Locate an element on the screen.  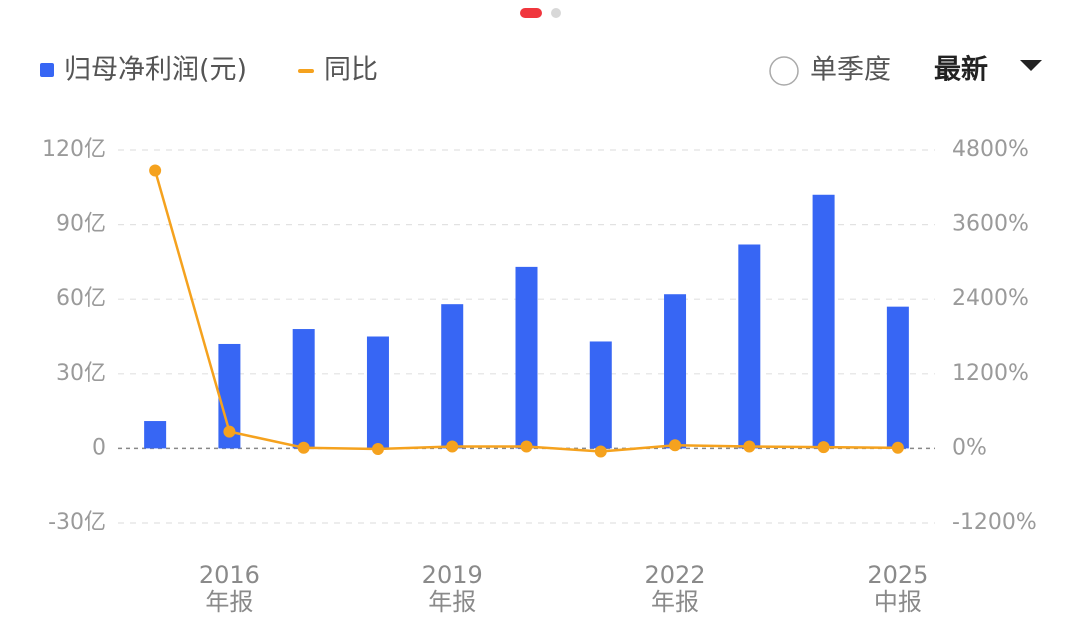
x-tick-label: 2022 年报 is located at coordinates (675, 588).